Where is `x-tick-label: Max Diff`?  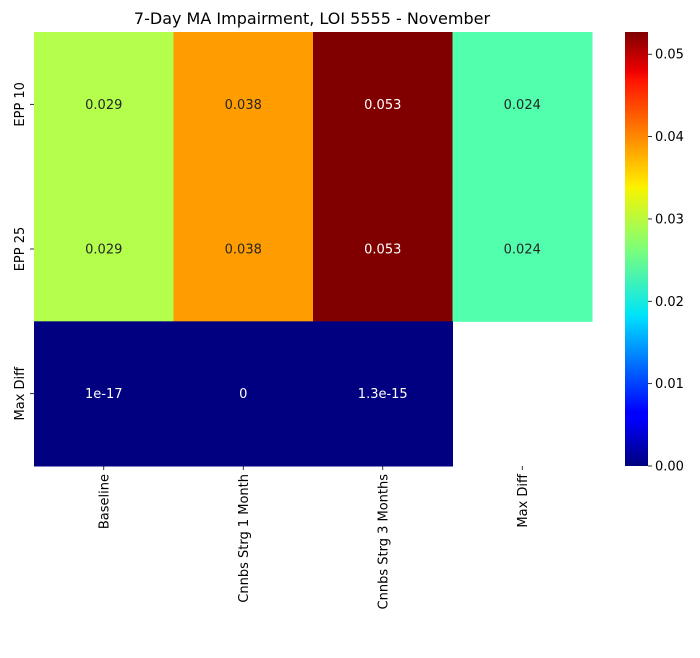
x-tick-label: Max Diff is located at coordinates (523, 500).